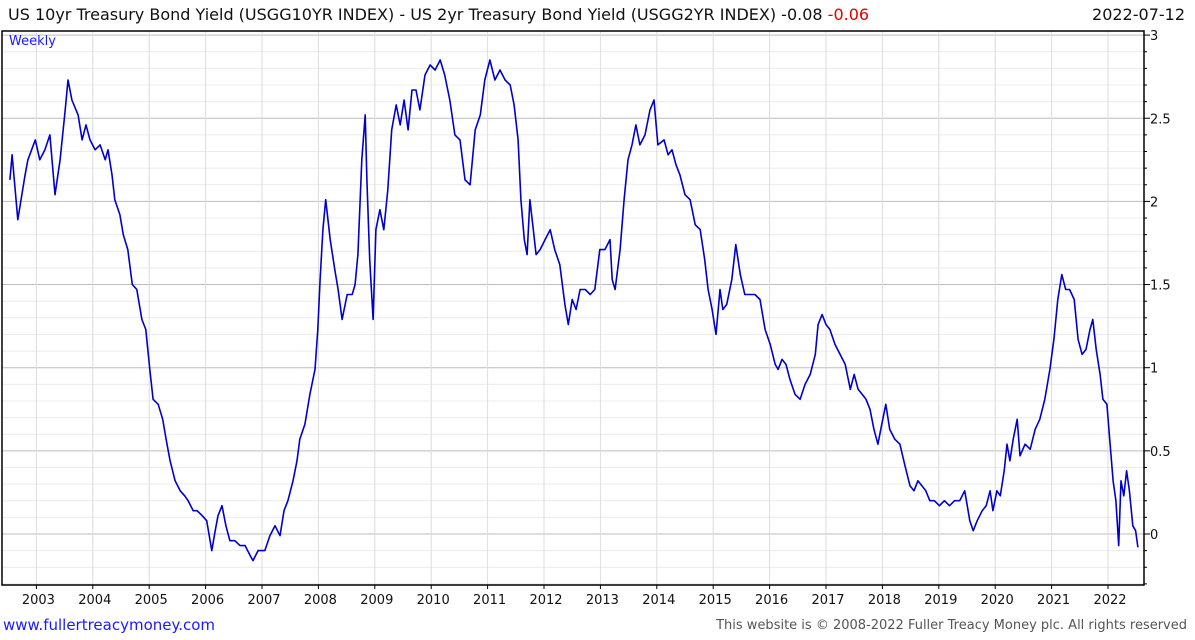 This screenshot has height=640, width=1195. Describe the element at coordinates (32, 41) in the screenshot. I see `frequency-label: Weekly` at that location.